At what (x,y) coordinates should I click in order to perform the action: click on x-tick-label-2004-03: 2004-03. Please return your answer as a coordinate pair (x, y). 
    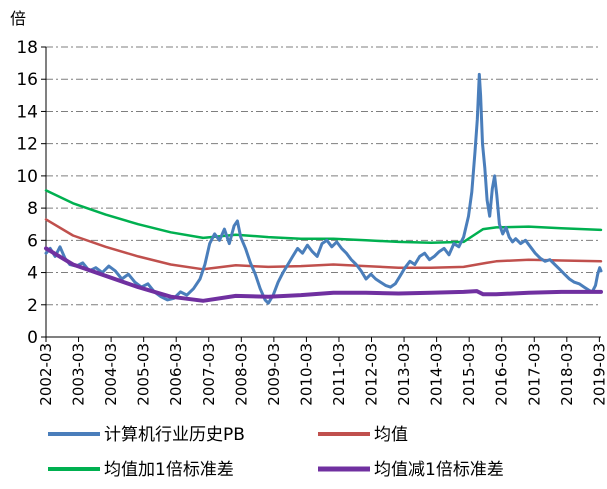
    Looking at the image, I should click on (111, 374).